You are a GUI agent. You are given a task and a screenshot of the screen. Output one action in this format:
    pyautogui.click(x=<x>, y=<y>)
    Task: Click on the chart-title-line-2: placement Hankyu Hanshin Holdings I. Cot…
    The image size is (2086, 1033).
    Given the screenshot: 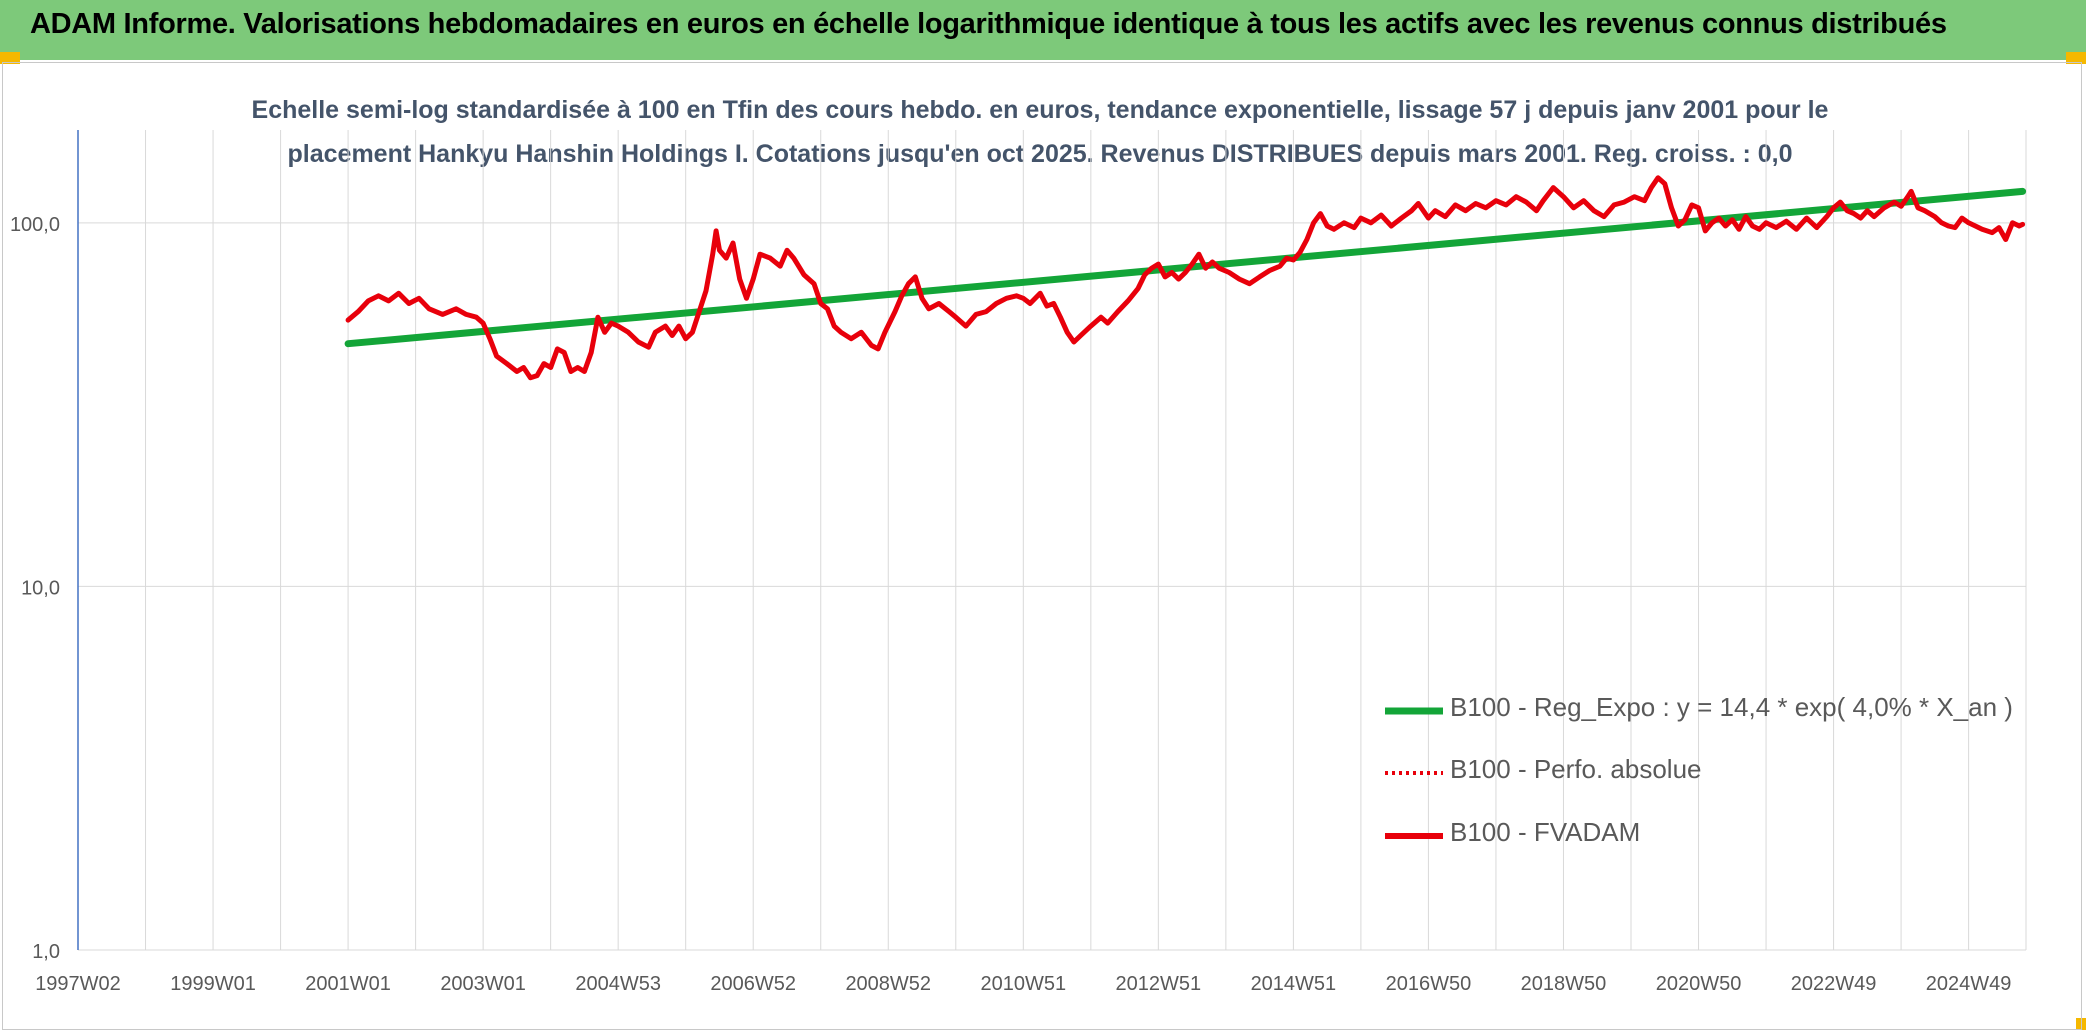 What is the action you would take?
    pyautogui.click(x=1040, y=154)
    